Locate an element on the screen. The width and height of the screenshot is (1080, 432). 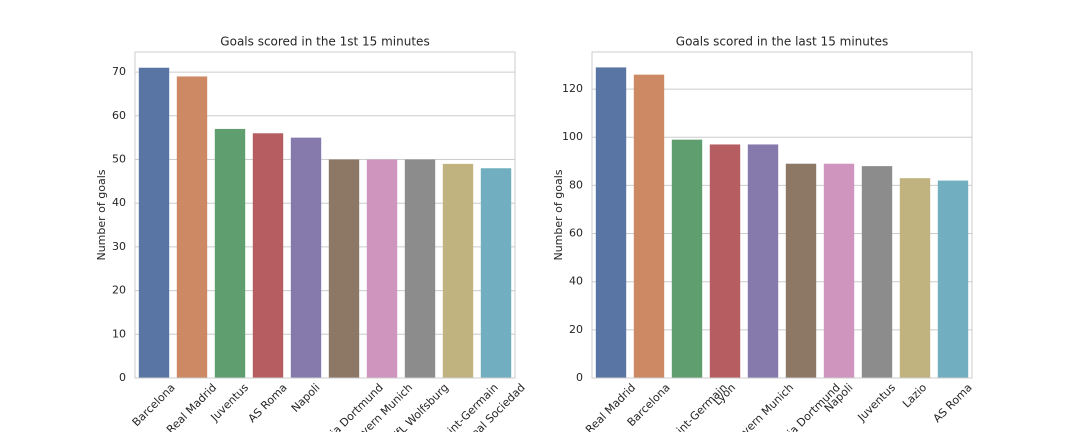
y-tick-label: 50 is located at coordinates (119, 159).